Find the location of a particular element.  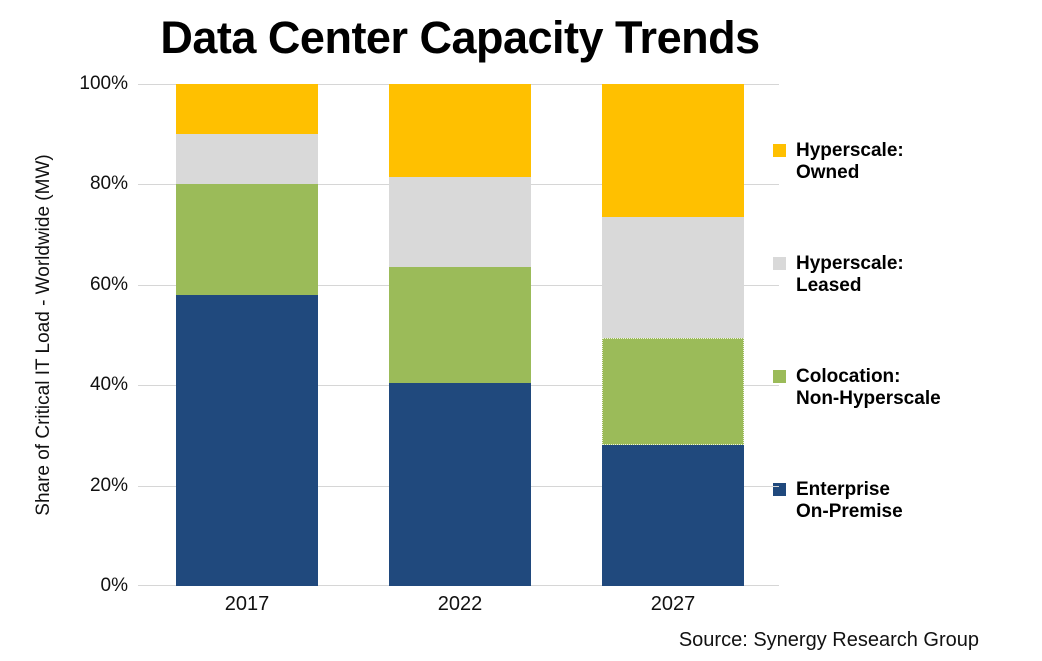

bar-2022 is located at coordinates (460, 335).